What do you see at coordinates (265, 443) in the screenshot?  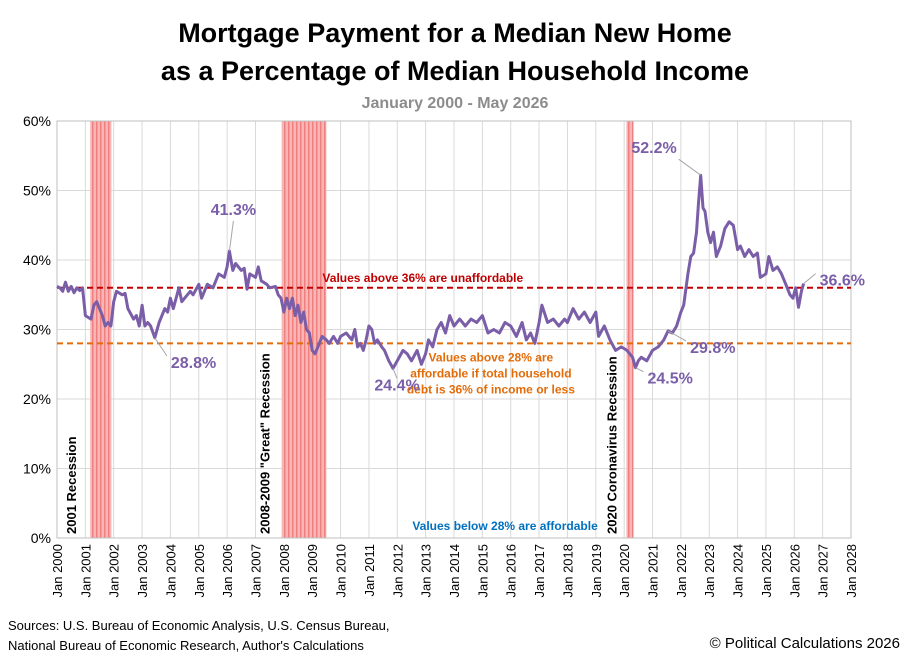 I see `recession-label: 2008-2009 "Great" Recession` at bounding box center [265, 443].